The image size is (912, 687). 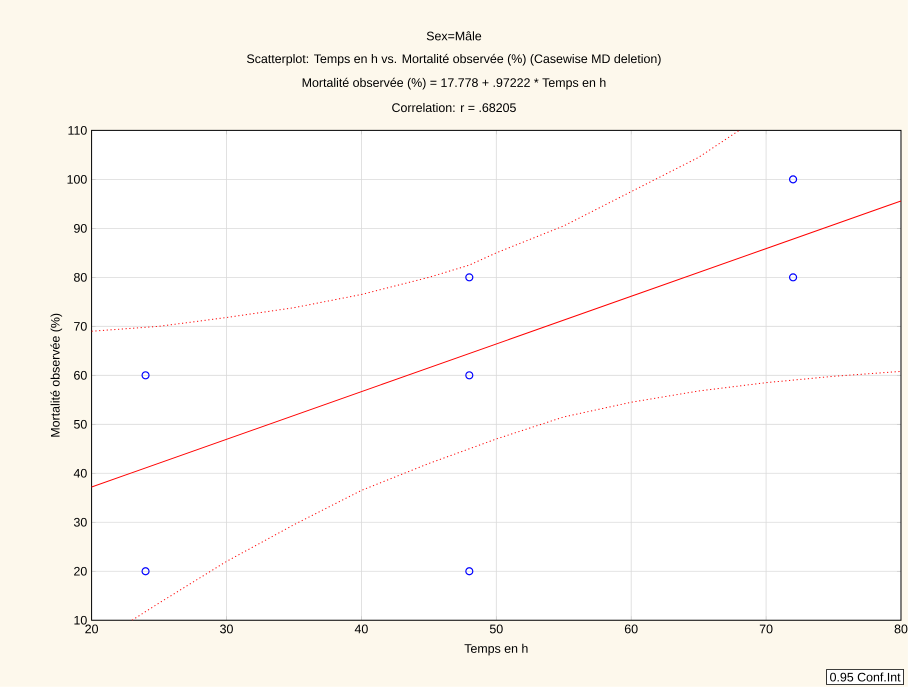 What do you see at coordinates (80, 571) in the screenshot?
I see `y-tick-label: 20` at bounding box center [80, 571].